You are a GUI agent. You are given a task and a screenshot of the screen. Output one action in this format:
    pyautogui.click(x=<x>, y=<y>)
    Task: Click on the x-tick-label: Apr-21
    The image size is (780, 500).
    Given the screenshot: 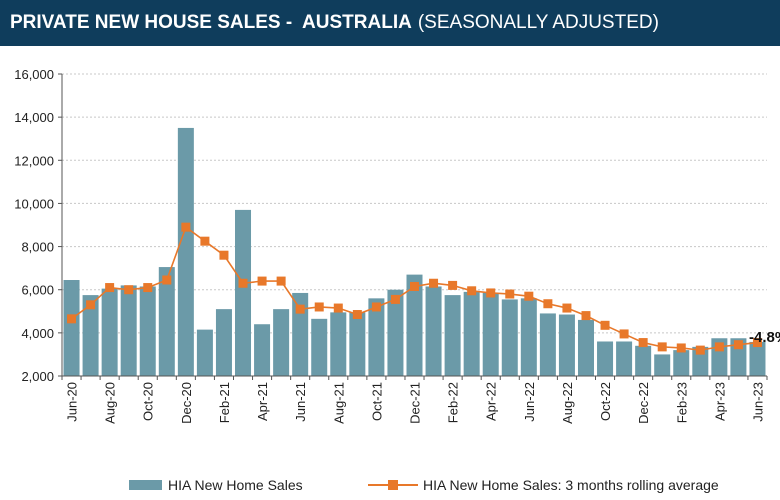 What is the action you would take?
    pyautogui.click(x=262, y=401)
    